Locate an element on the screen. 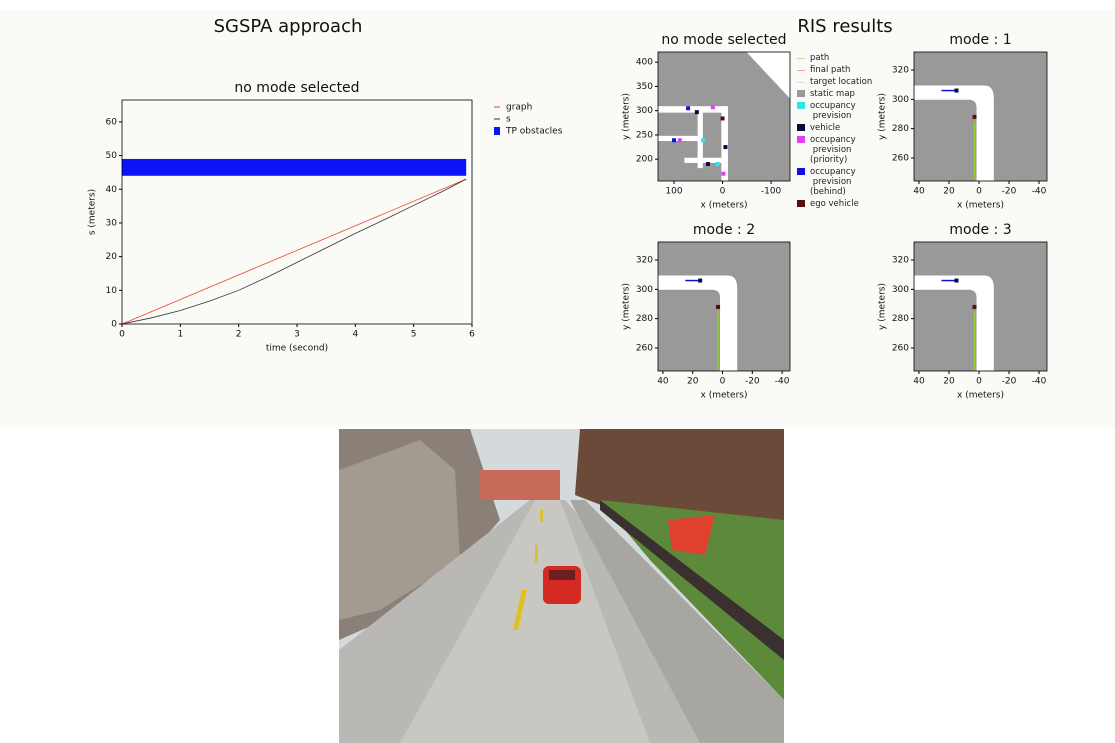 The width and height of the screenshot is (1115, 743). plot-title: mode : 3 is located at coordinates (980, 230).